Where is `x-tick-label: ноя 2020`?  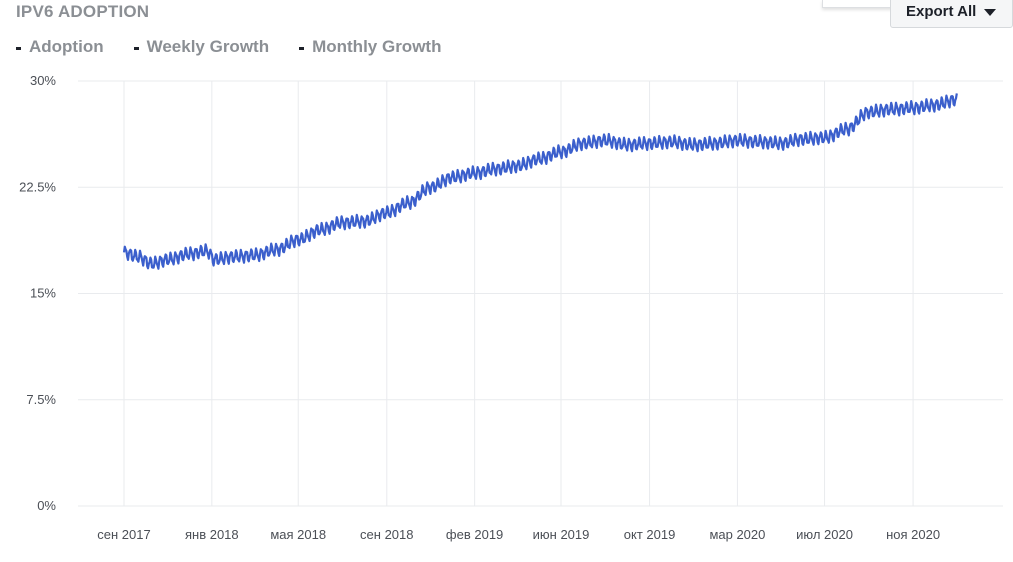 x-tick-label: ноя 2020 is located at coordinates (913, 534).